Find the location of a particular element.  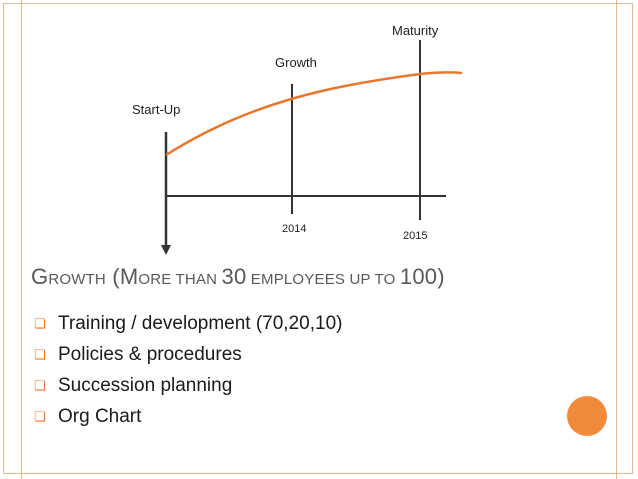

frame-right-rule is located at coordinates (616, 239).